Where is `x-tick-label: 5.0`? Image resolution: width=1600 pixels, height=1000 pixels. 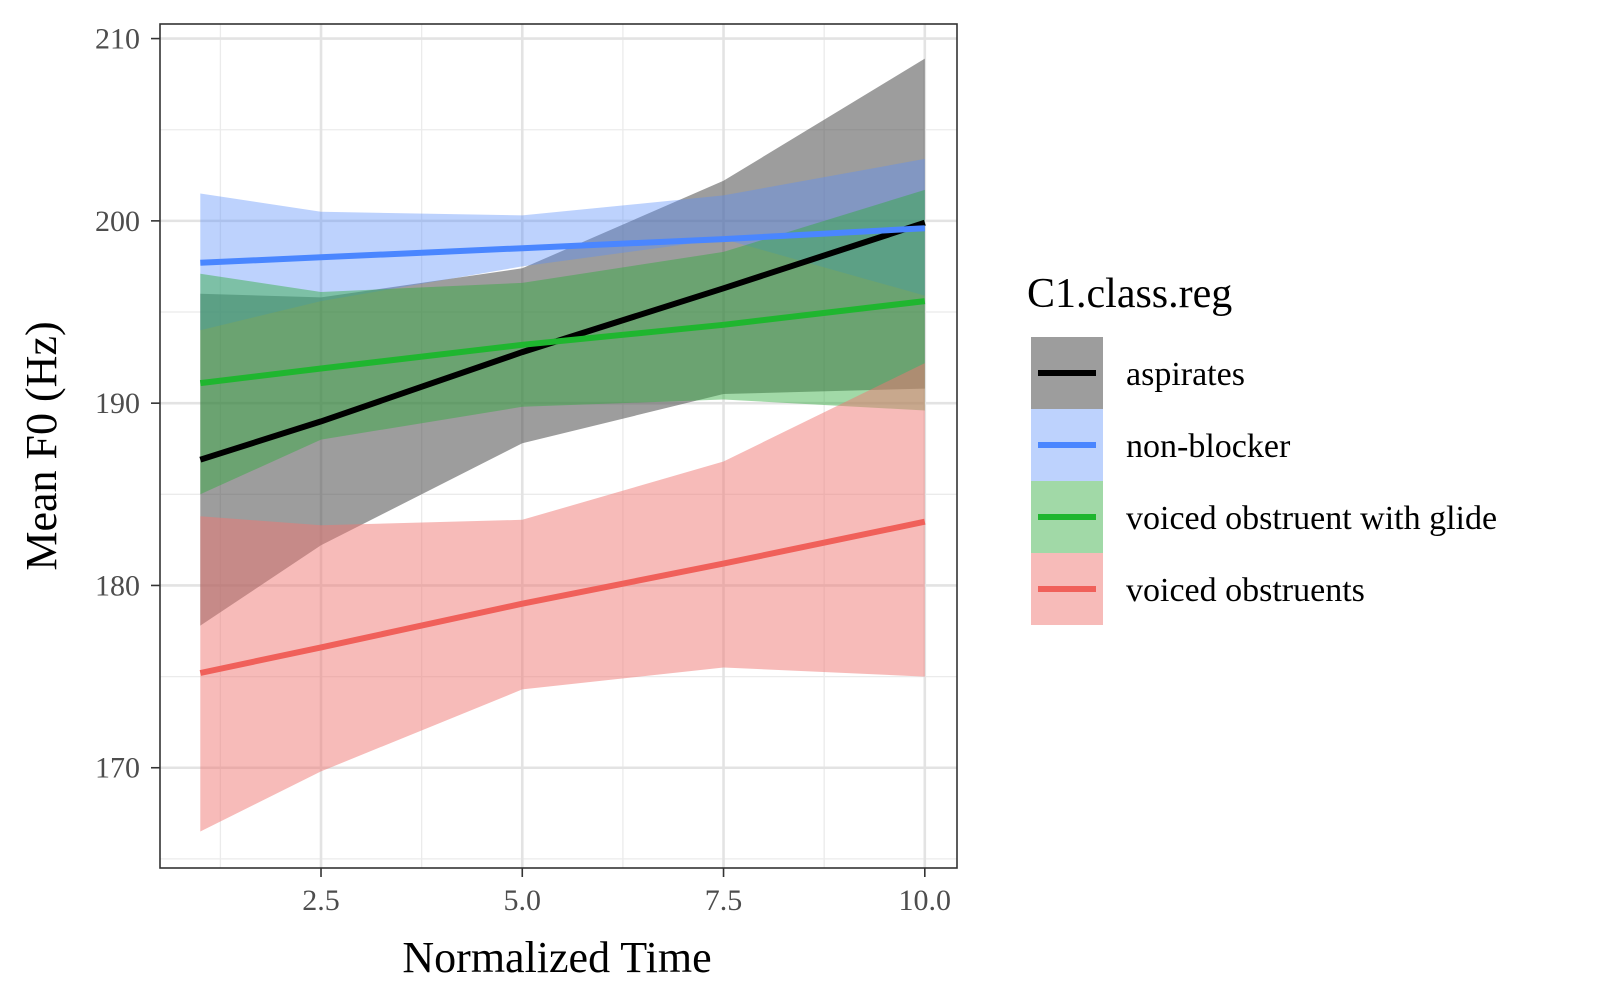
x-tick-label: 5.0 is located at coordinates (523, 900).